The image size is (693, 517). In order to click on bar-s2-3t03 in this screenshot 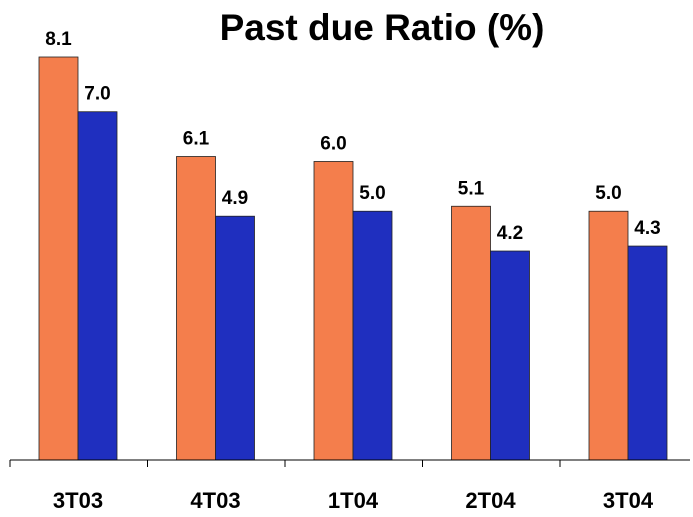, I will do `click(97, 286)`.